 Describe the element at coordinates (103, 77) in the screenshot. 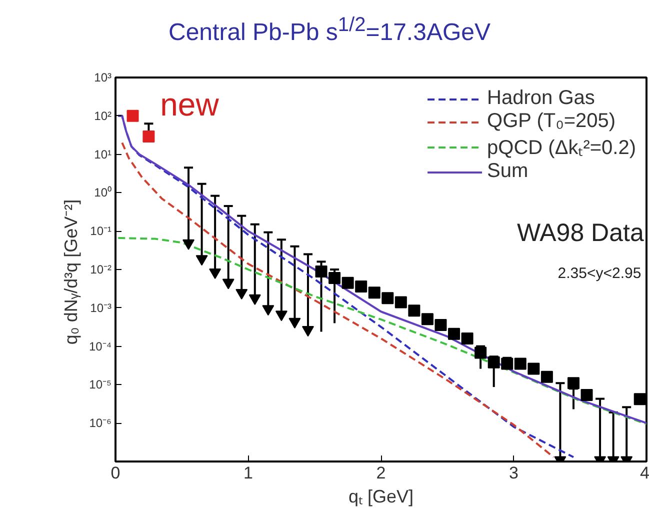

I see `y-tick-label: 10³` at that location.